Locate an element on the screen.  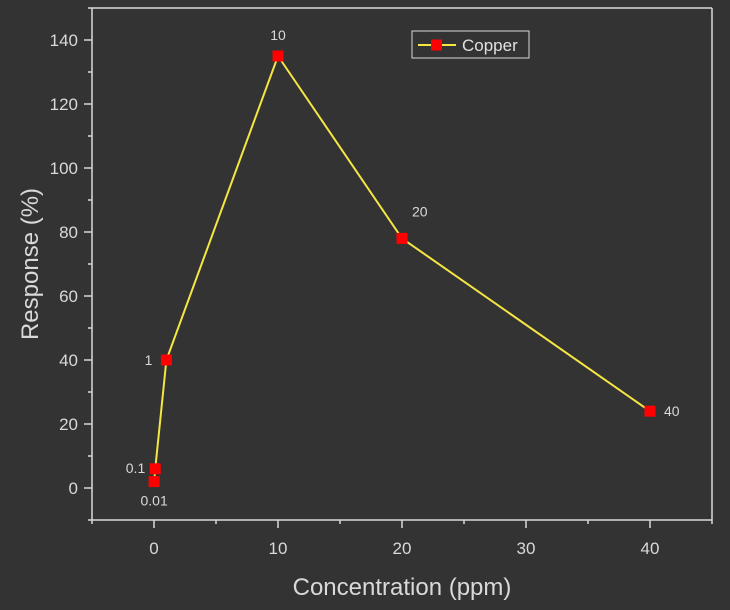
x-tick-label: 30 is located at coordinates (526, 548).